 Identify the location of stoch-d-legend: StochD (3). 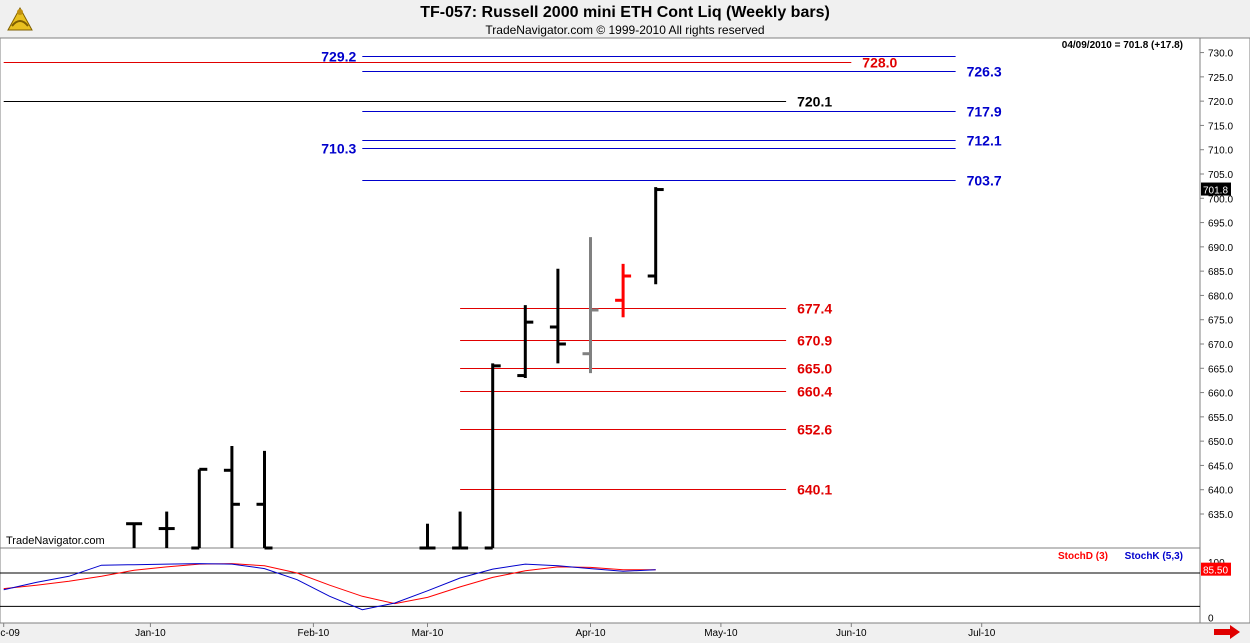
(1083, 556).